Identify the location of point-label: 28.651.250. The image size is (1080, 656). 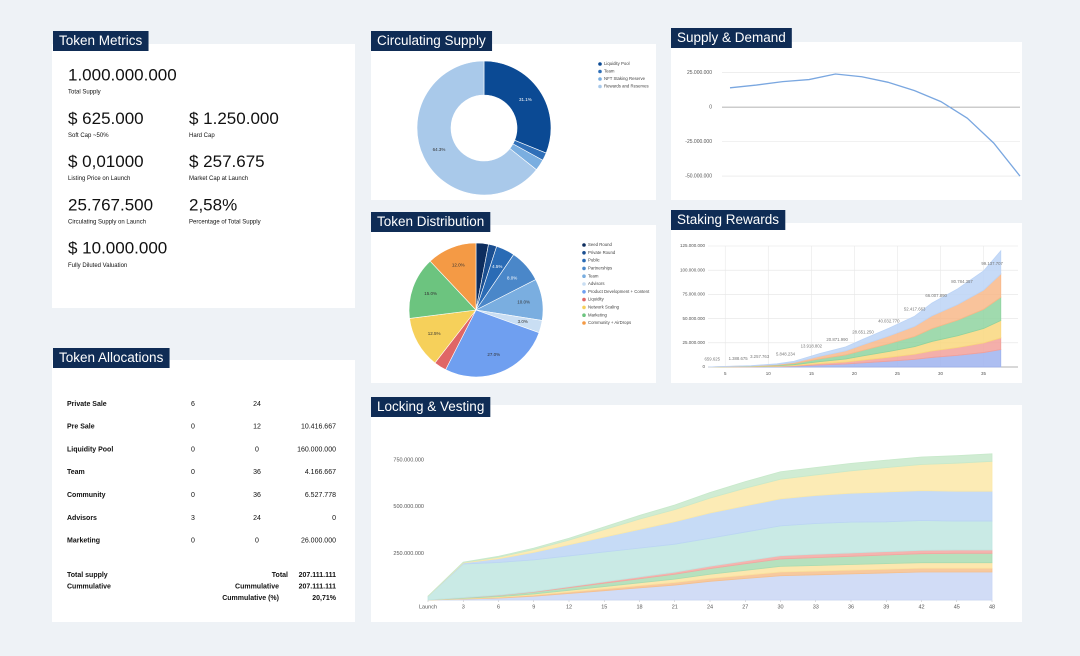
(863, 331).